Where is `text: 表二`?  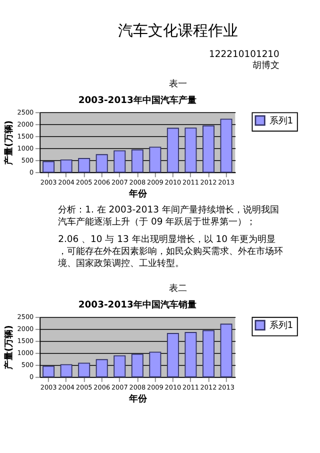
text: 表二 is located at coordinates (177, 288).